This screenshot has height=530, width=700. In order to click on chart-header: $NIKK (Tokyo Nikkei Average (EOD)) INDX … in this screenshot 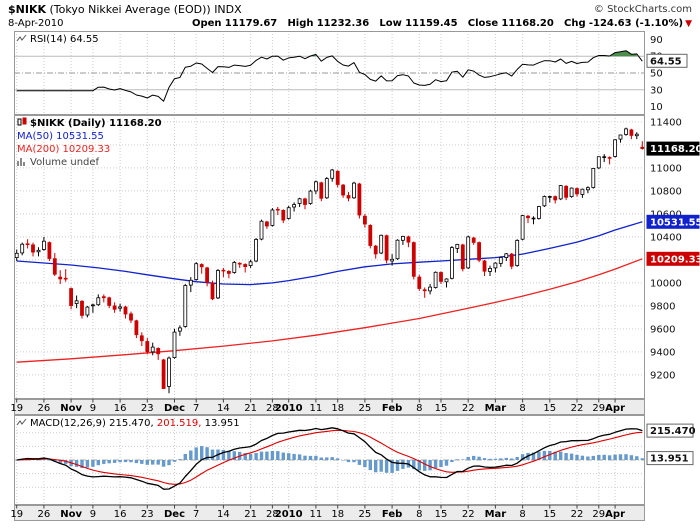, I will do `click(350, 15)`.